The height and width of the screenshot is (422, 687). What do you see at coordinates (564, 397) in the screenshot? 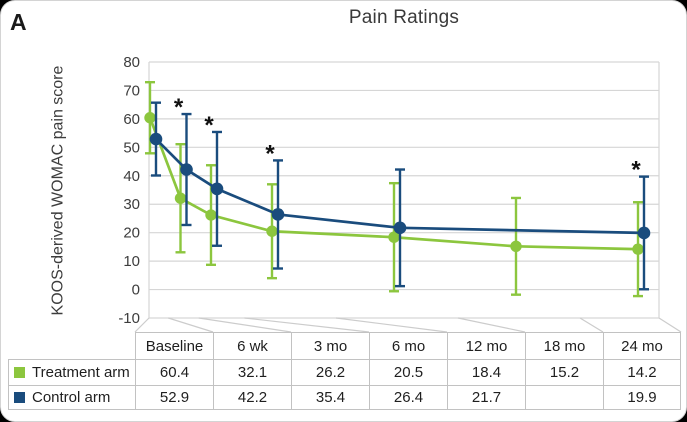
I see `table-cell` at bounding box center [564, 397].